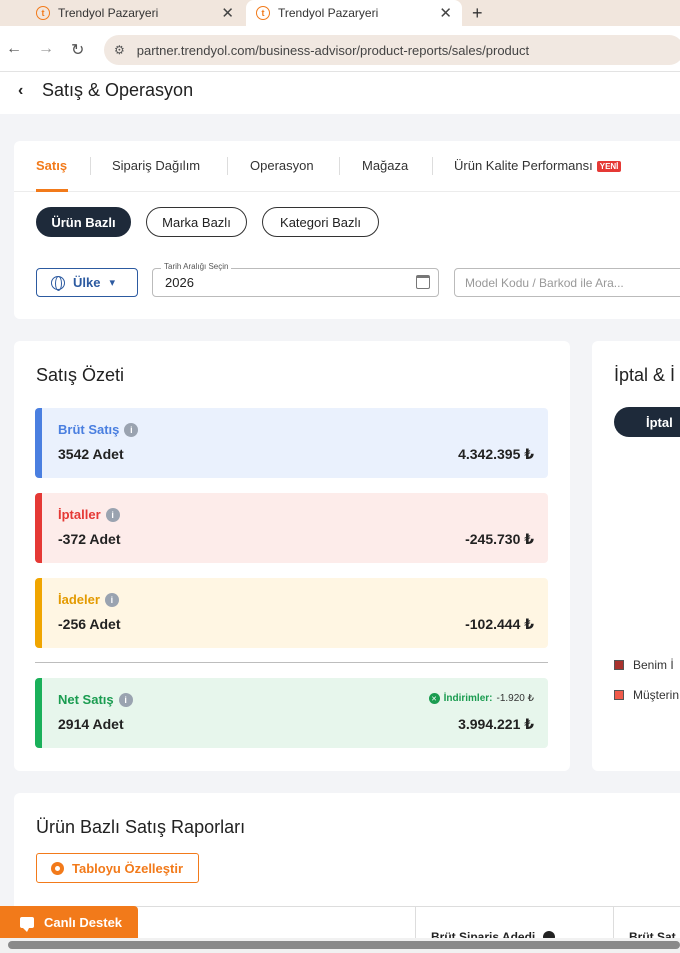  I want to click on scope-pill-kategori-bazli: Kategori Bazlı, so click(320, 222).